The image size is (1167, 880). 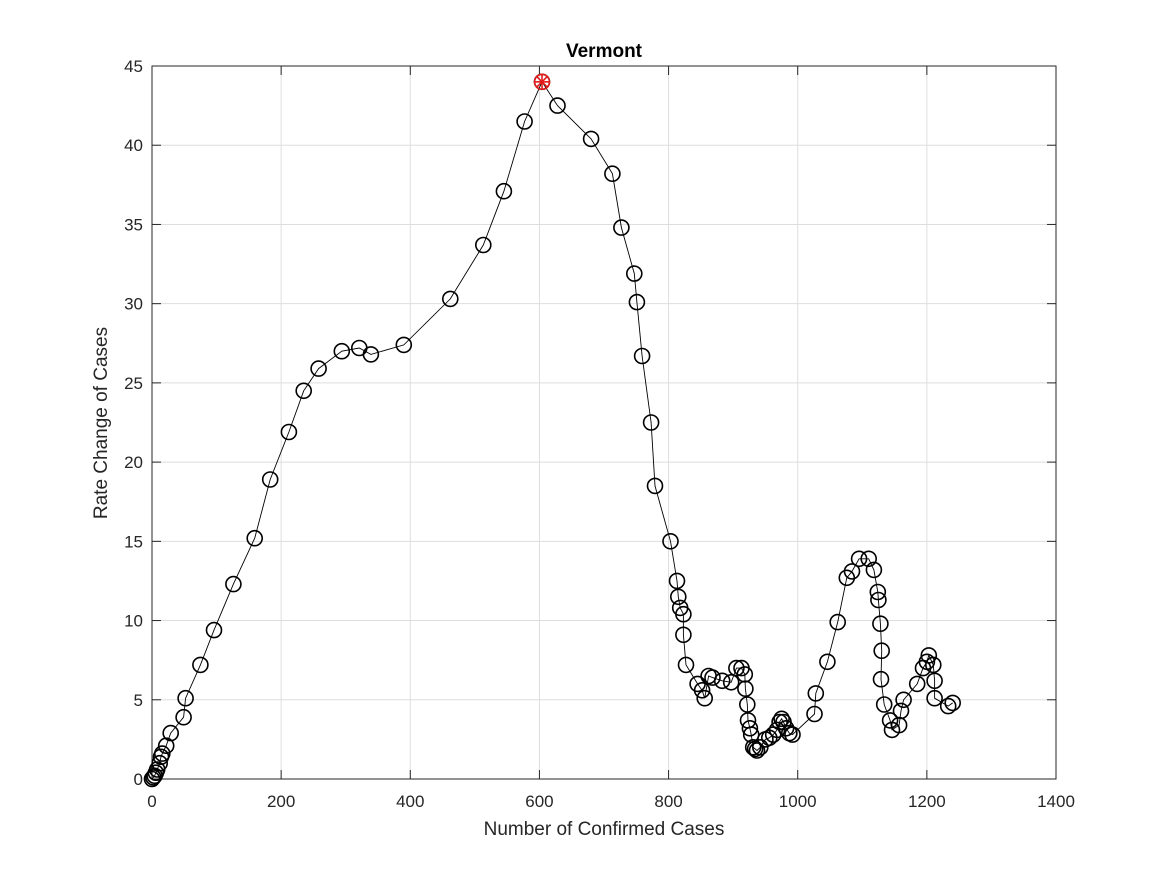 What do you see at coordinates (133, 383) in the screenshot?
I see `y-tick-label: 25` at bounding box center [133, 383].